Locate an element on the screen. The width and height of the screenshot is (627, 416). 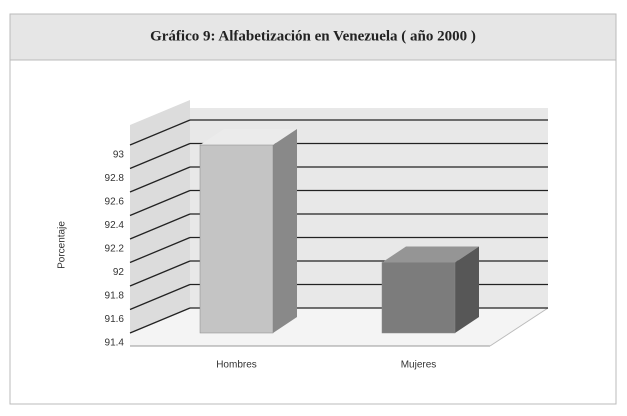
title-band is located at coordinates (313, 37).